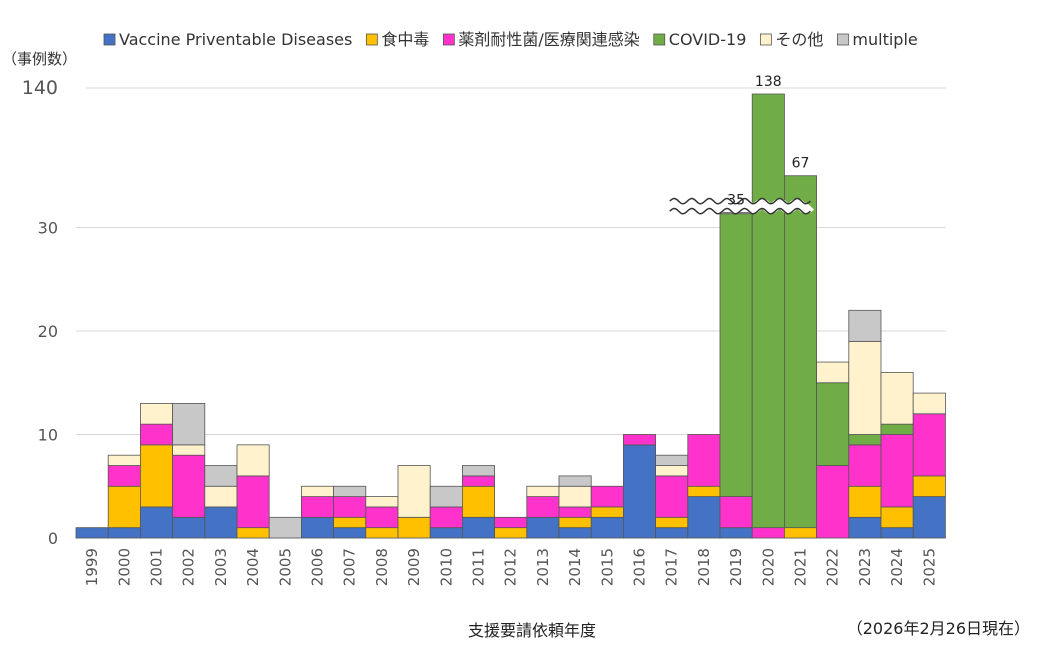  What do you see at coordinates (318, 567) in the screenshot?
I see `x-tick-label: 2006` at bounding box center [318, 567].